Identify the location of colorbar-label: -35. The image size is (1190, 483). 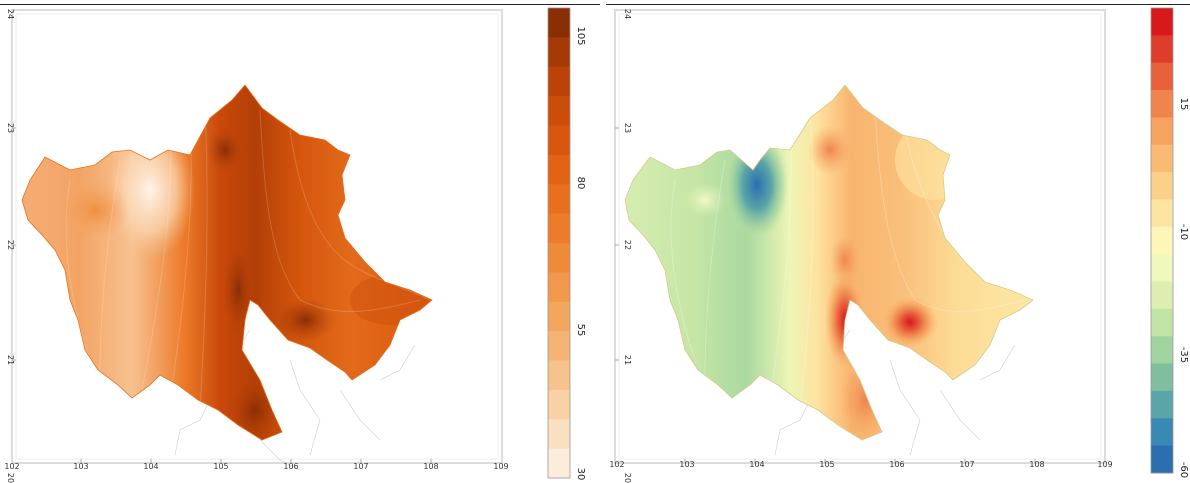
(1183, 355).